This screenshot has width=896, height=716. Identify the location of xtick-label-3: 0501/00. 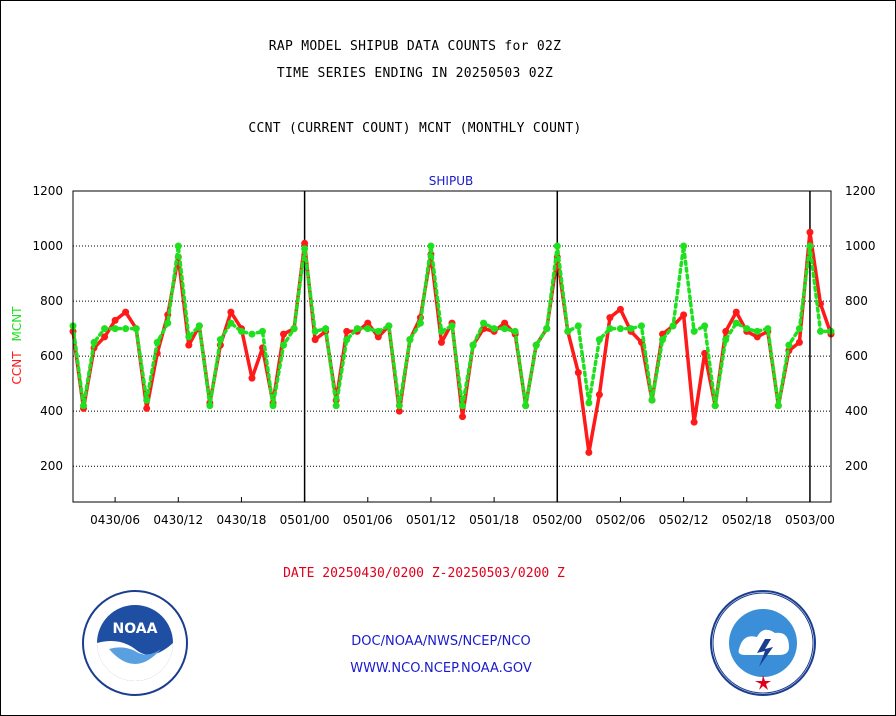
(305, 520).